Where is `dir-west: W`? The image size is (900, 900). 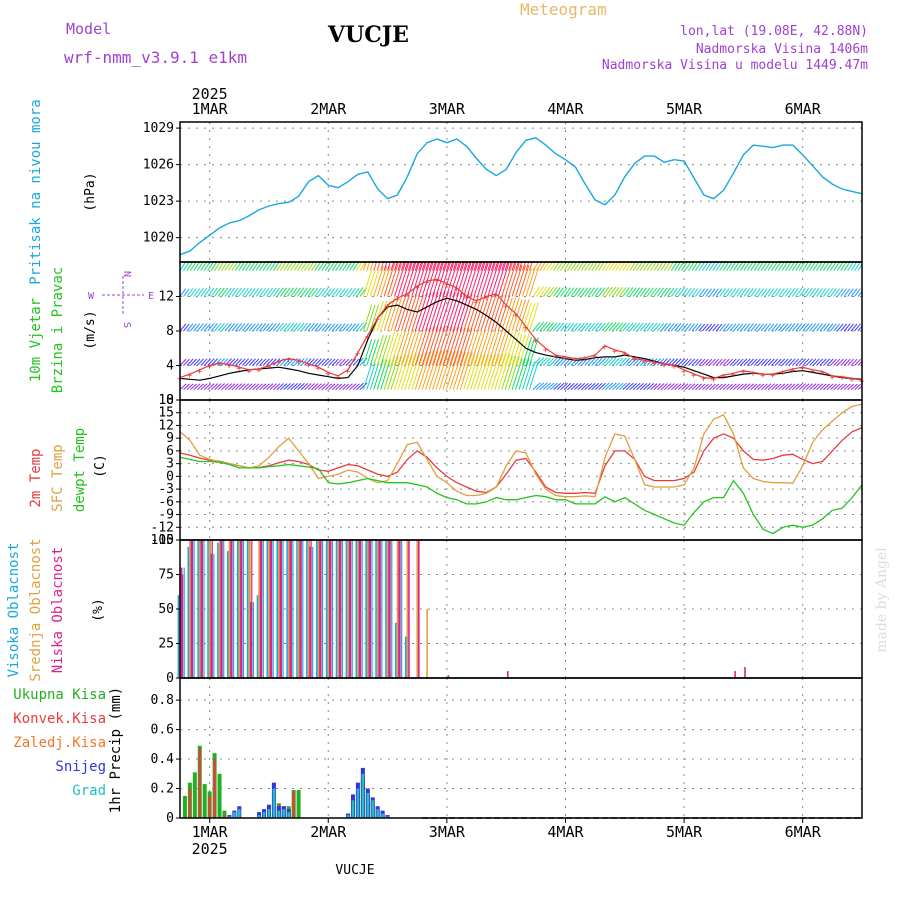
dir-west: W is located at coordinates (91, 296).